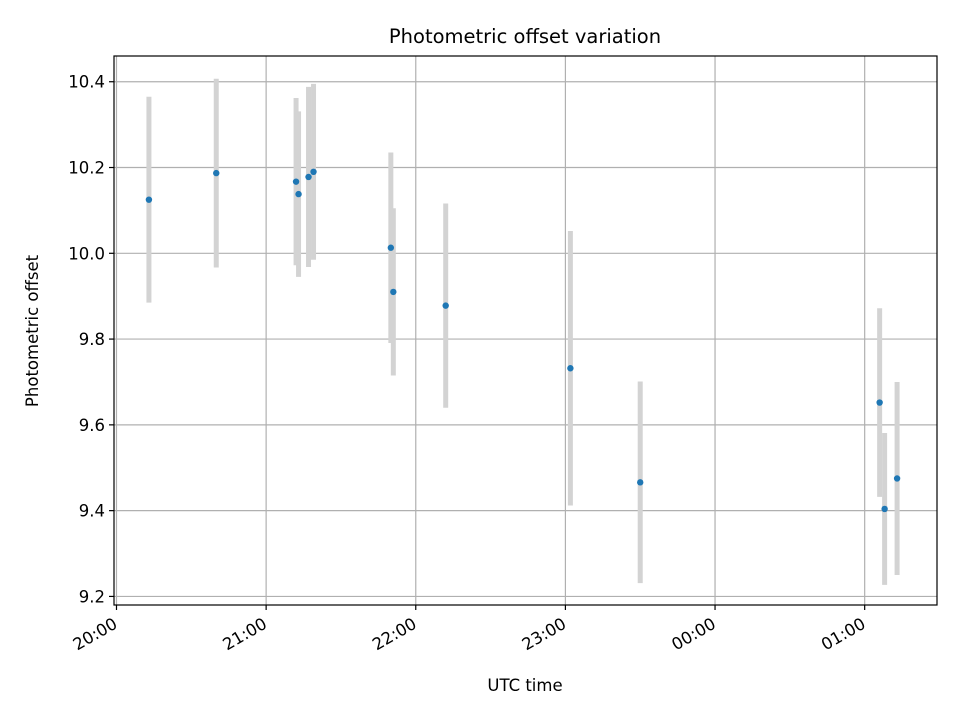 Image resolution: width=960 pixels, height=720 pixels. I want to click on y-axis: 9.2 9.4 9.6 9.8 10.0 10.2 10.4, so click(91, 339).